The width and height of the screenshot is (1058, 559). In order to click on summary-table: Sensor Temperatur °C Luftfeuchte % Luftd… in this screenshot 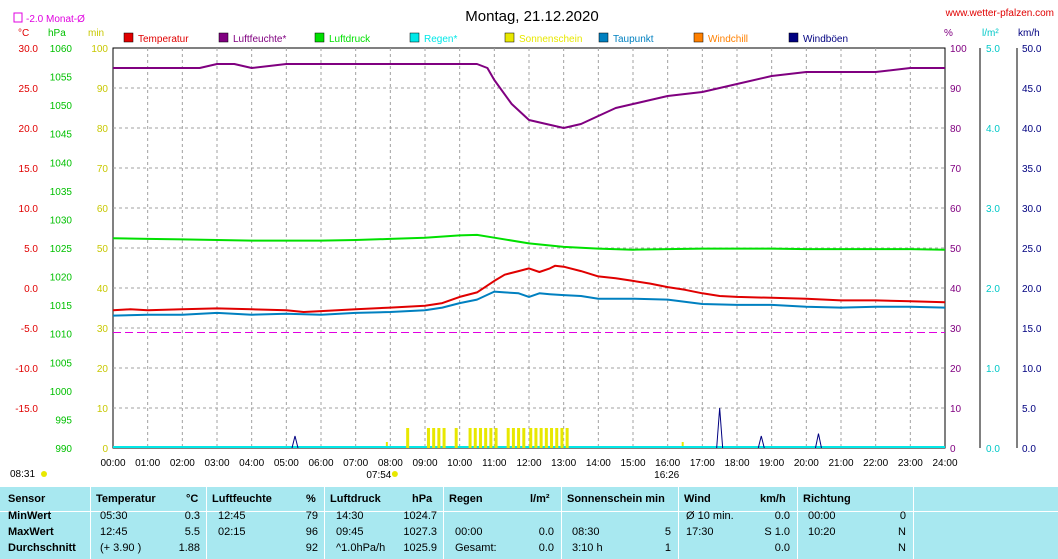, I will do `click(529, 523)`.